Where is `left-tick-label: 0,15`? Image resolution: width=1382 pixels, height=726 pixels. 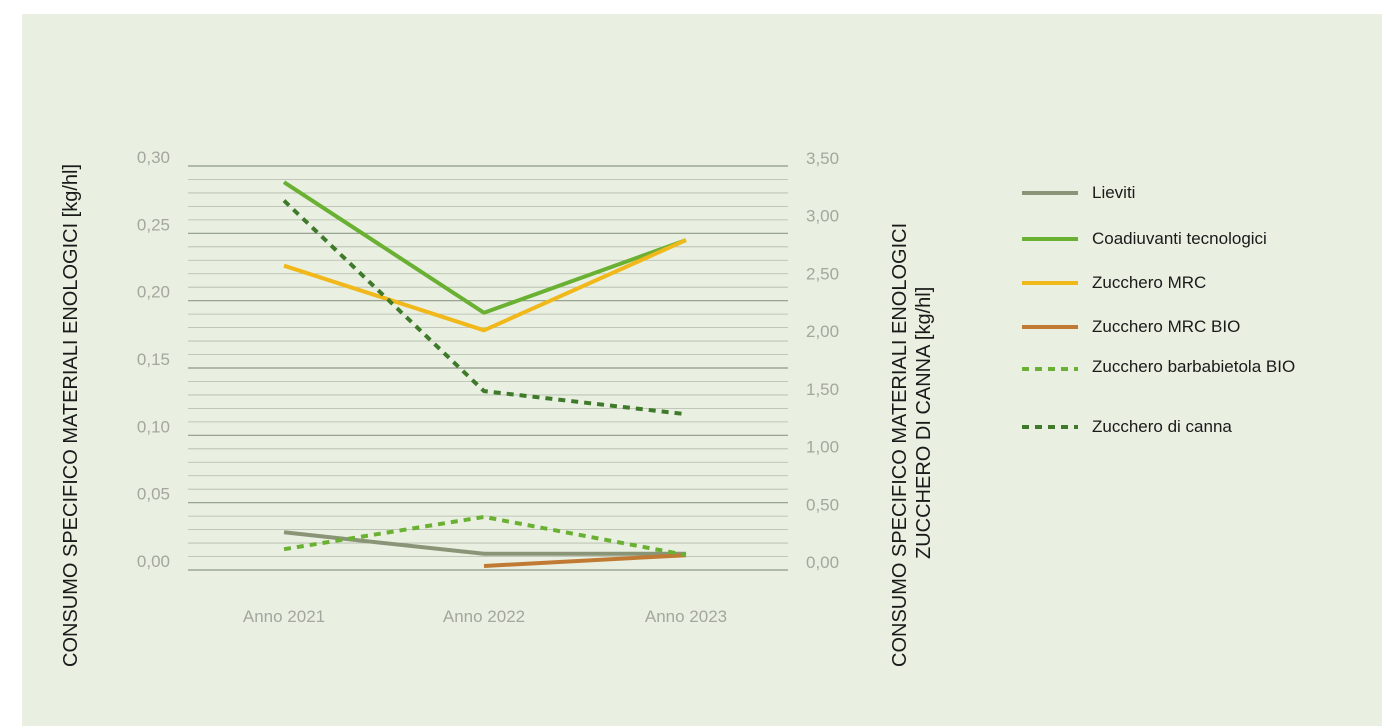 left-tick-label: 0,15 is located at coordinates (153, 359).